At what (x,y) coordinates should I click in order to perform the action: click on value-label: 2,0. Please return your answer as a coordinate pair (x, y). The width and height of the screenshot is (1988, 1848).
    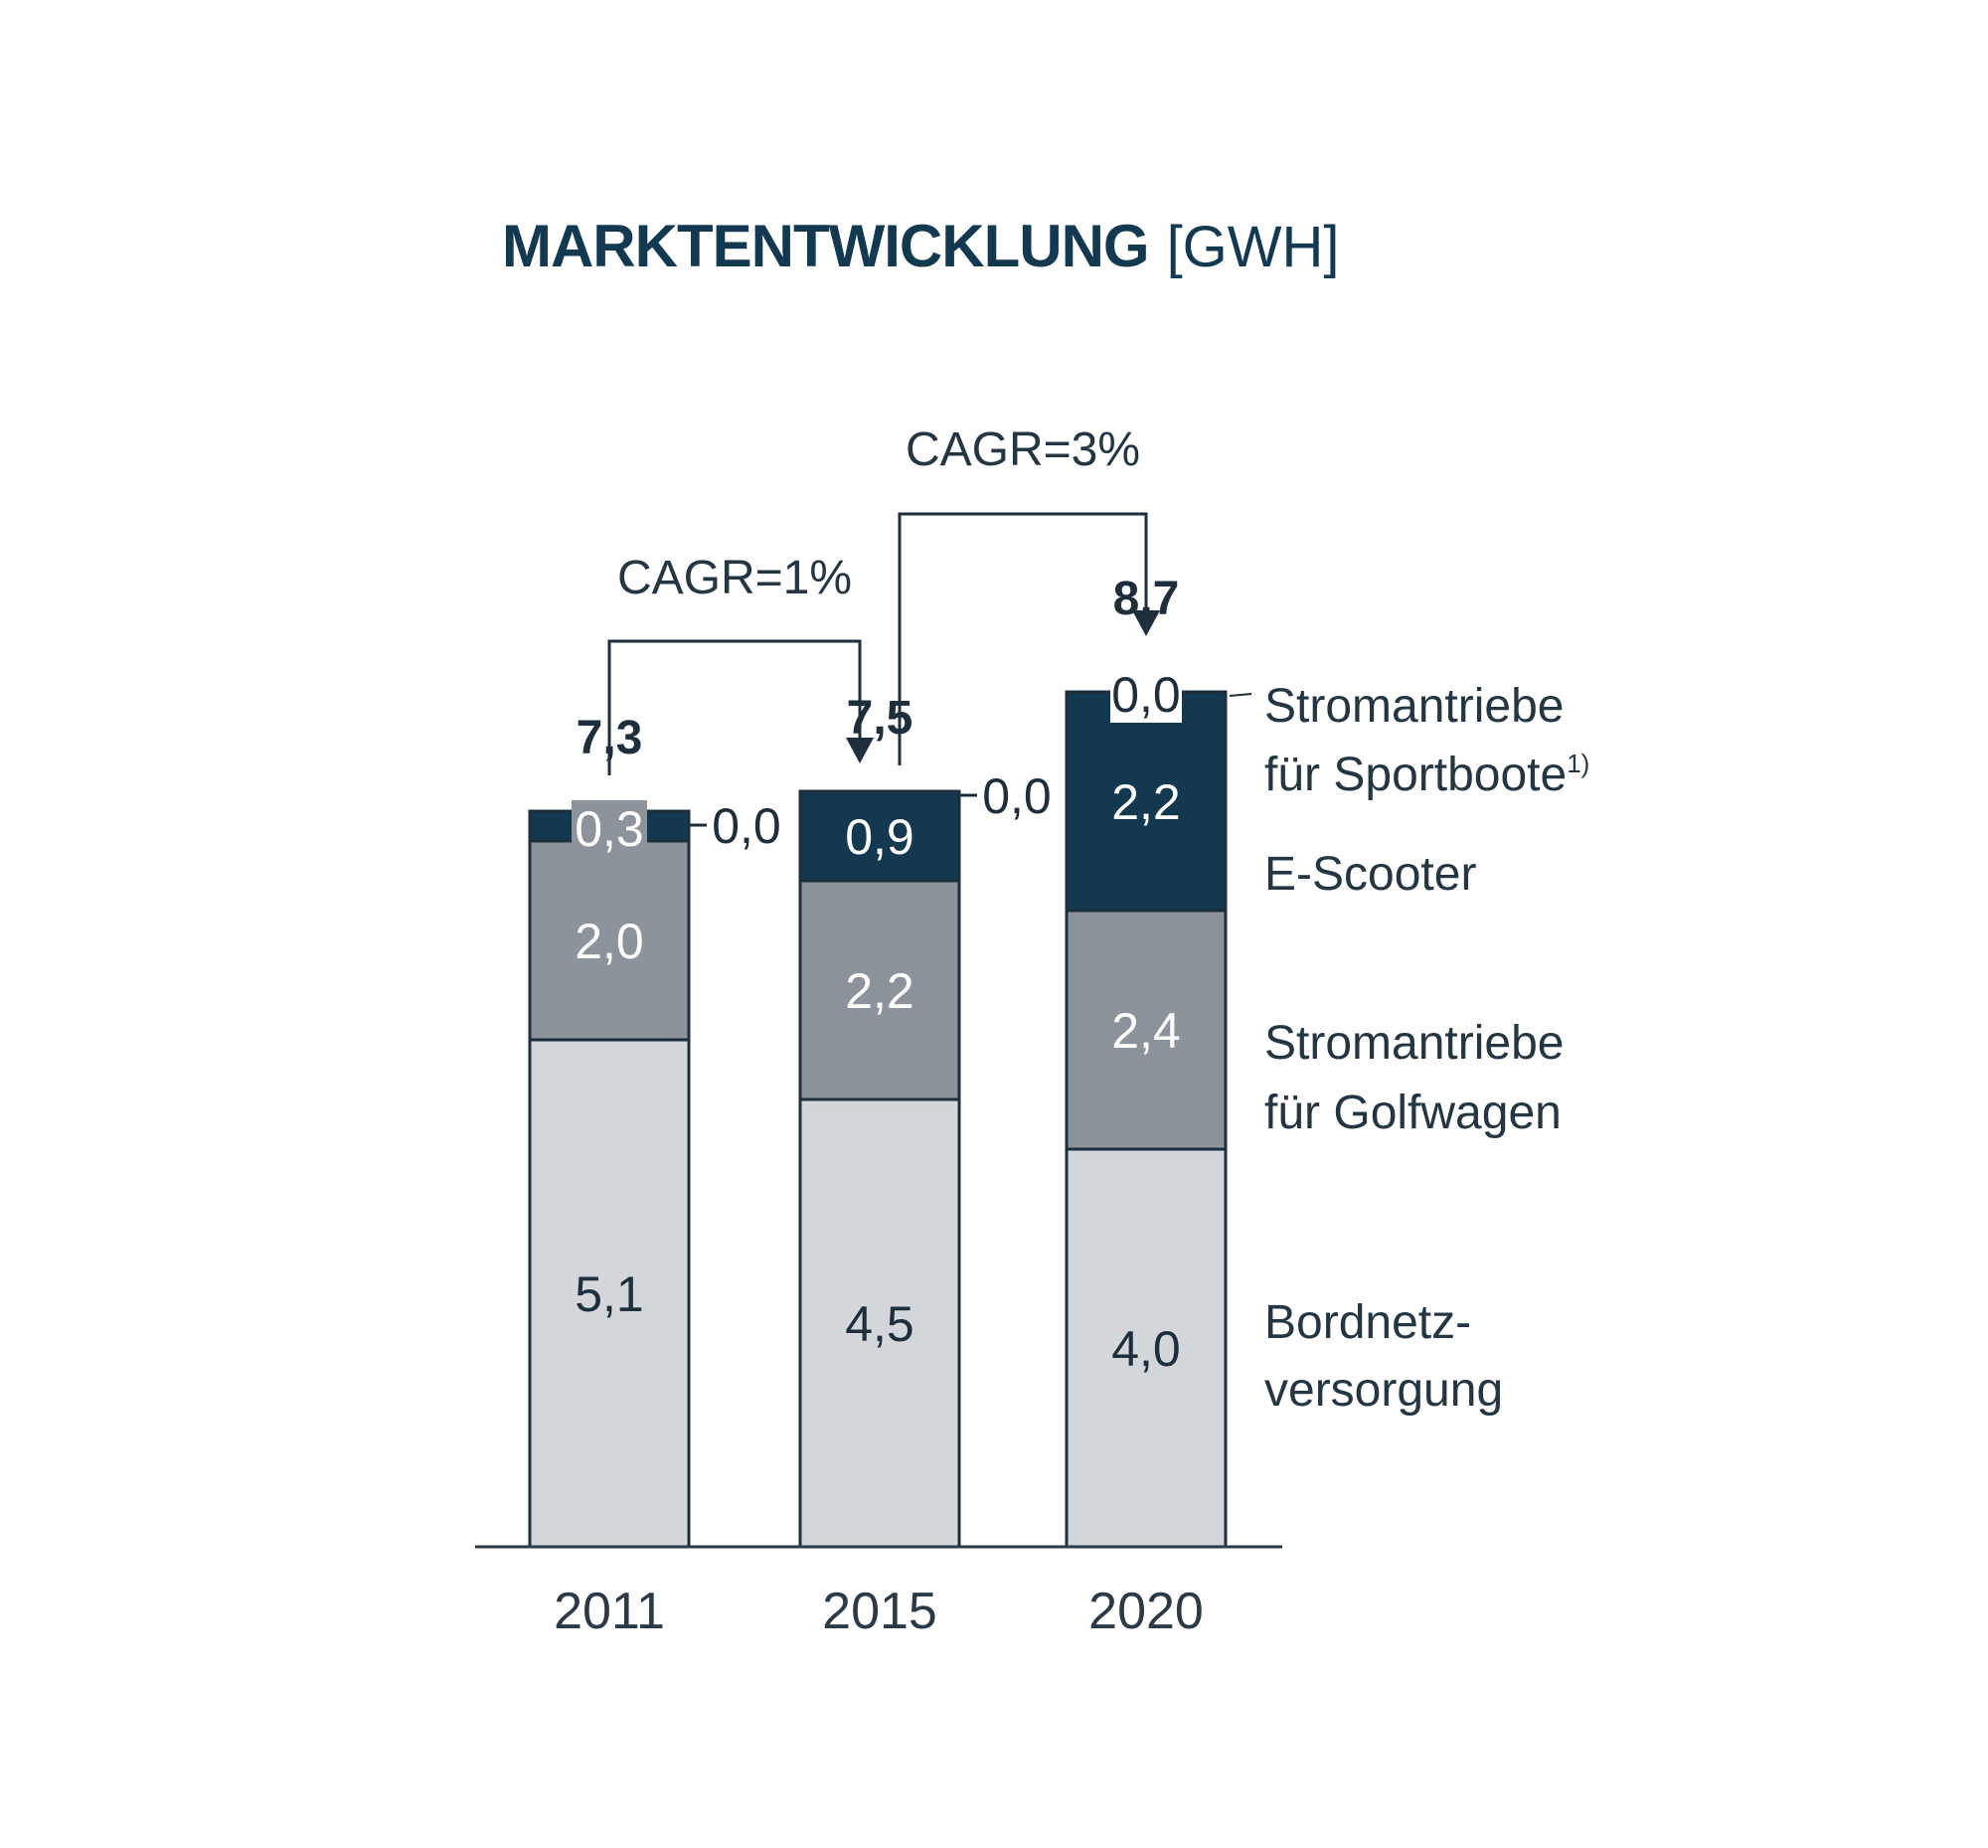
    Looking at the image, I should click on (609, 941).